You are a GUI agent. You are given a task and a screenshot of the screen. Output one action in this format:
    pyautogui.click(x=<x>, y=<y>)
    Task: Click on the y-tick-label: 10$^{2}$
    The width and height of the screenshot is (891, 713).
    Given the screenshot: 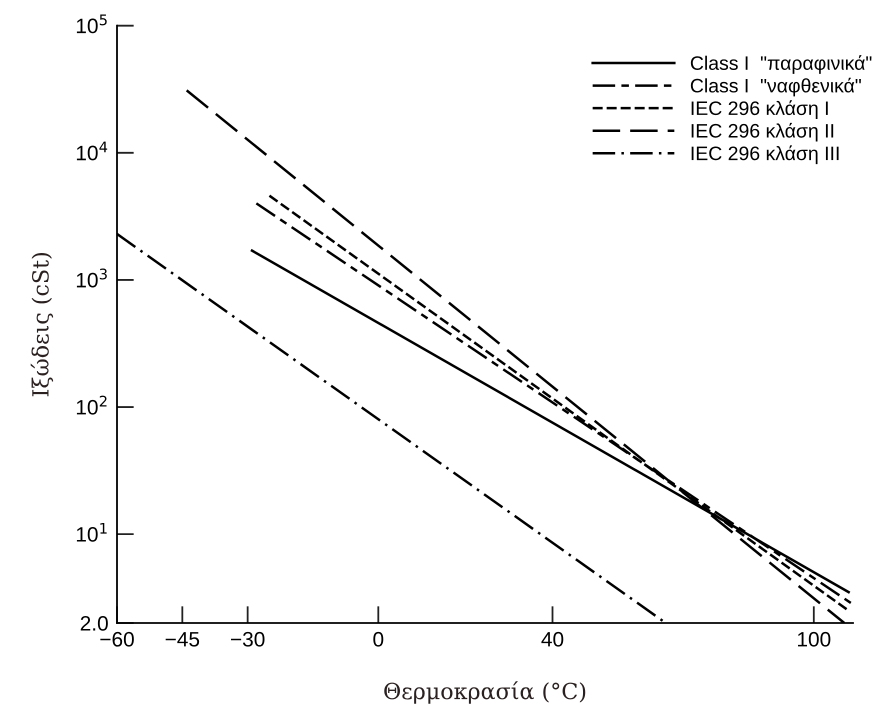 What is the action you would take?
    pyautogui.click(x=91, y=405)
    